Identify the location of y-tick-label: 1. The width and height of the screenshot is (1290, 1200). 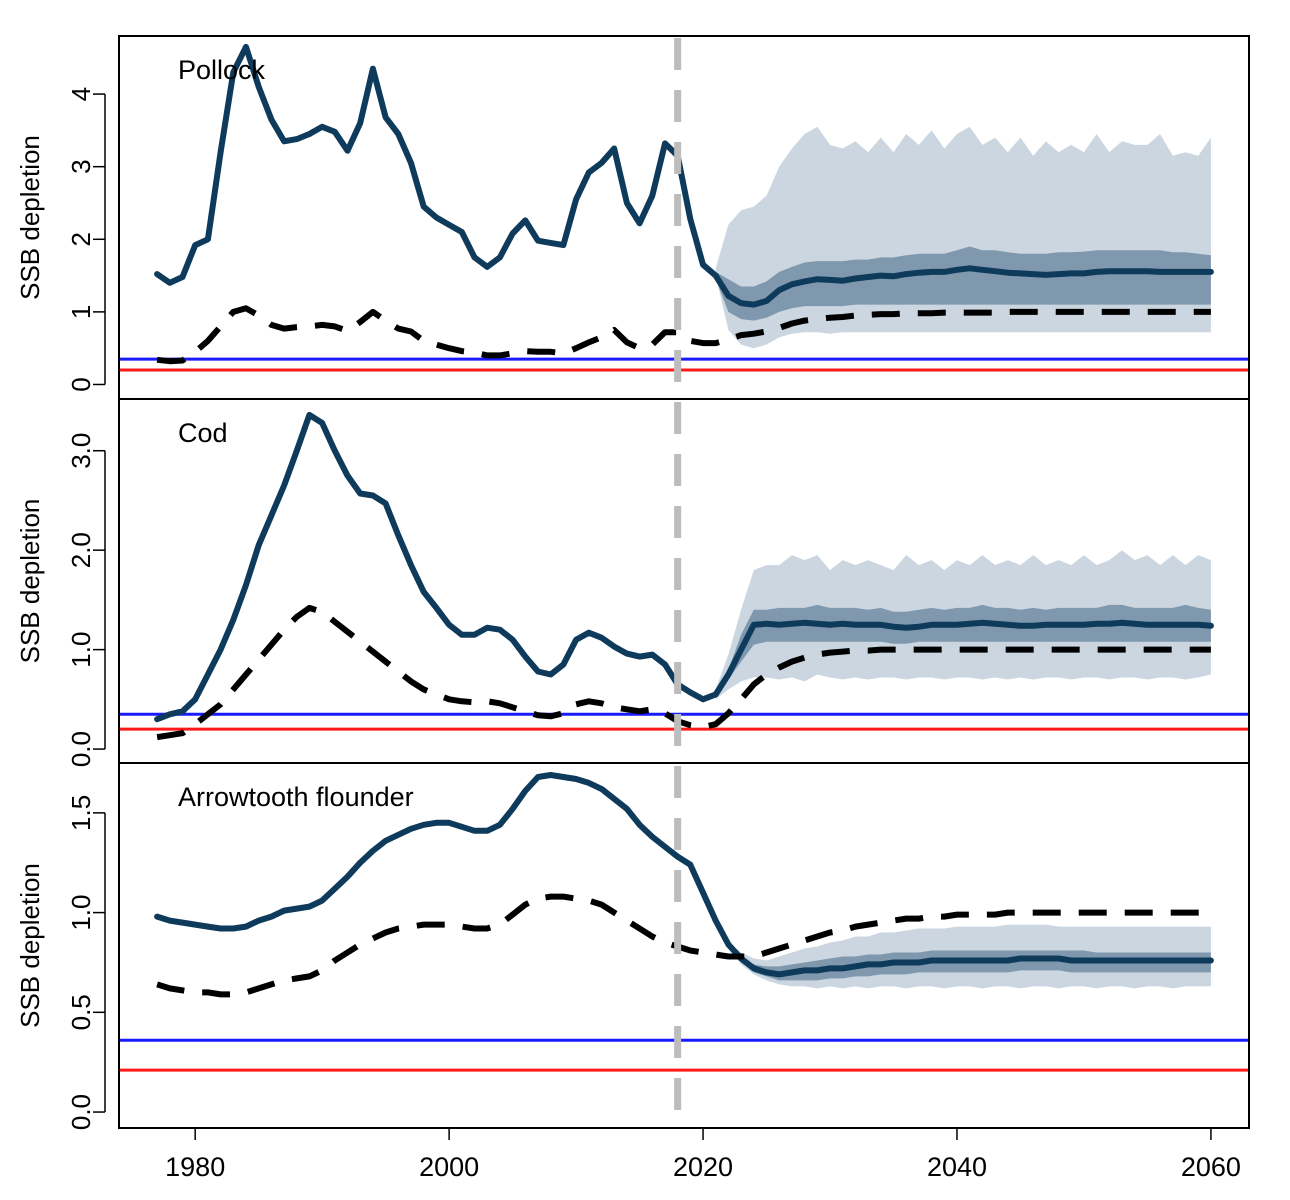
(81, 312).